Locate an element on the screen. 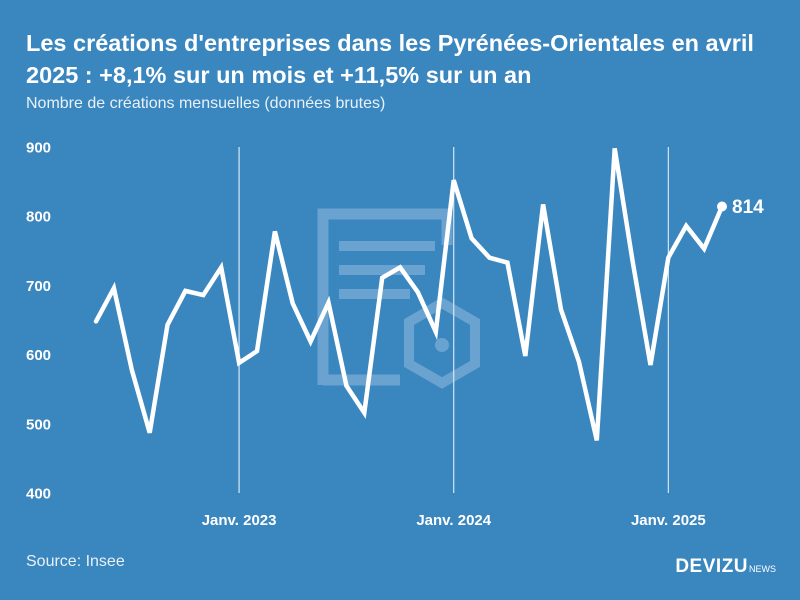 The image size is (800, 600). watermark-logo is located at coordinates (398, 298).